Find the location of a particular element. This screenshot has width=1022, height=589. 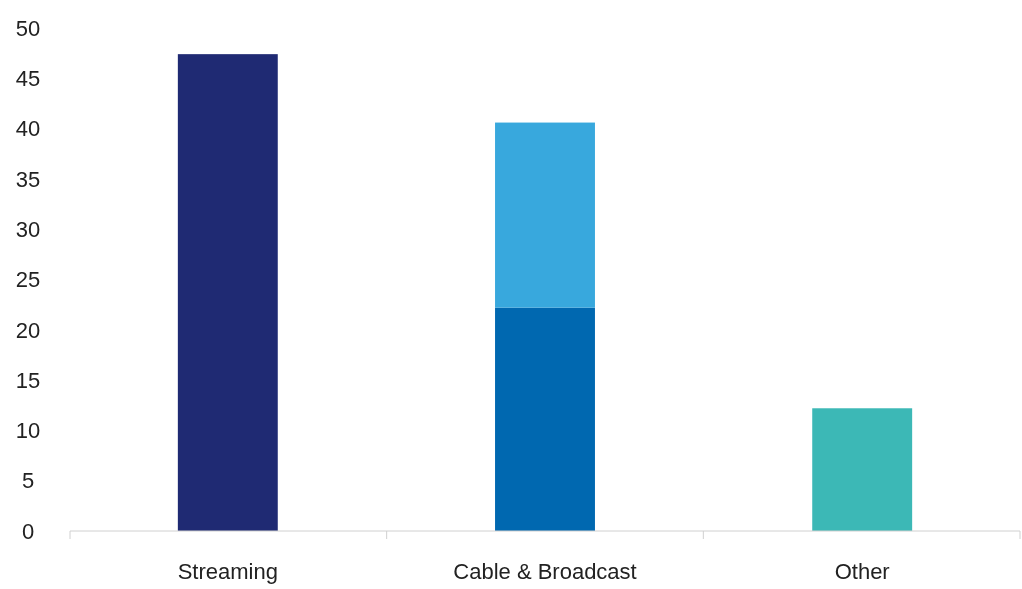

y-tick-label: 25 is located at coordinates (28, 280).